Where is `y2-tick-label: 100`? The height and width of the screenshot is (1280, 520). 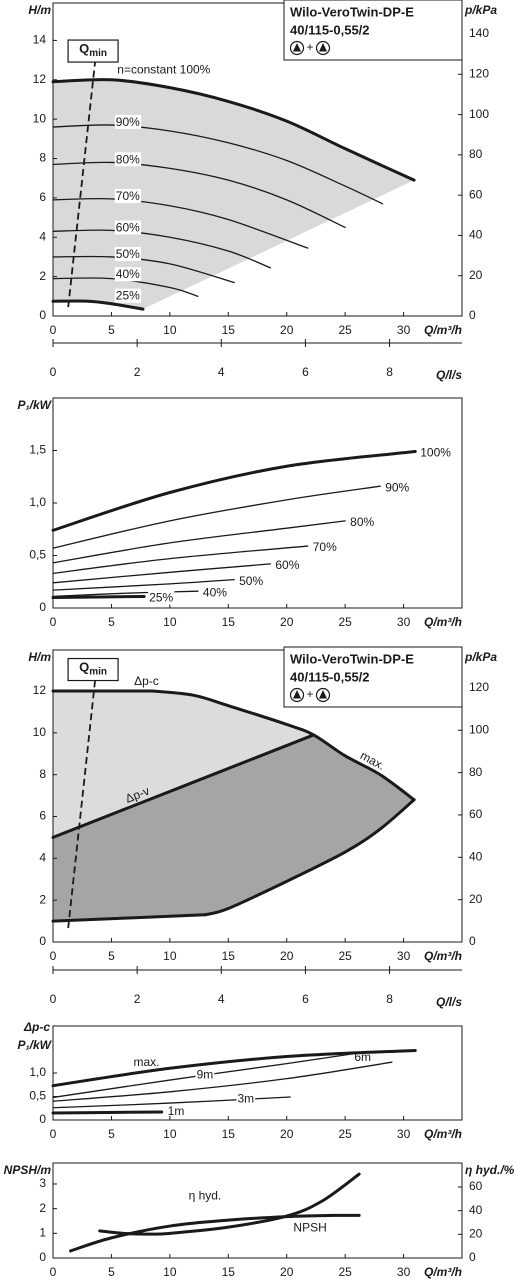 y2-tick-label: 100 is located at coordinates (479, 114).